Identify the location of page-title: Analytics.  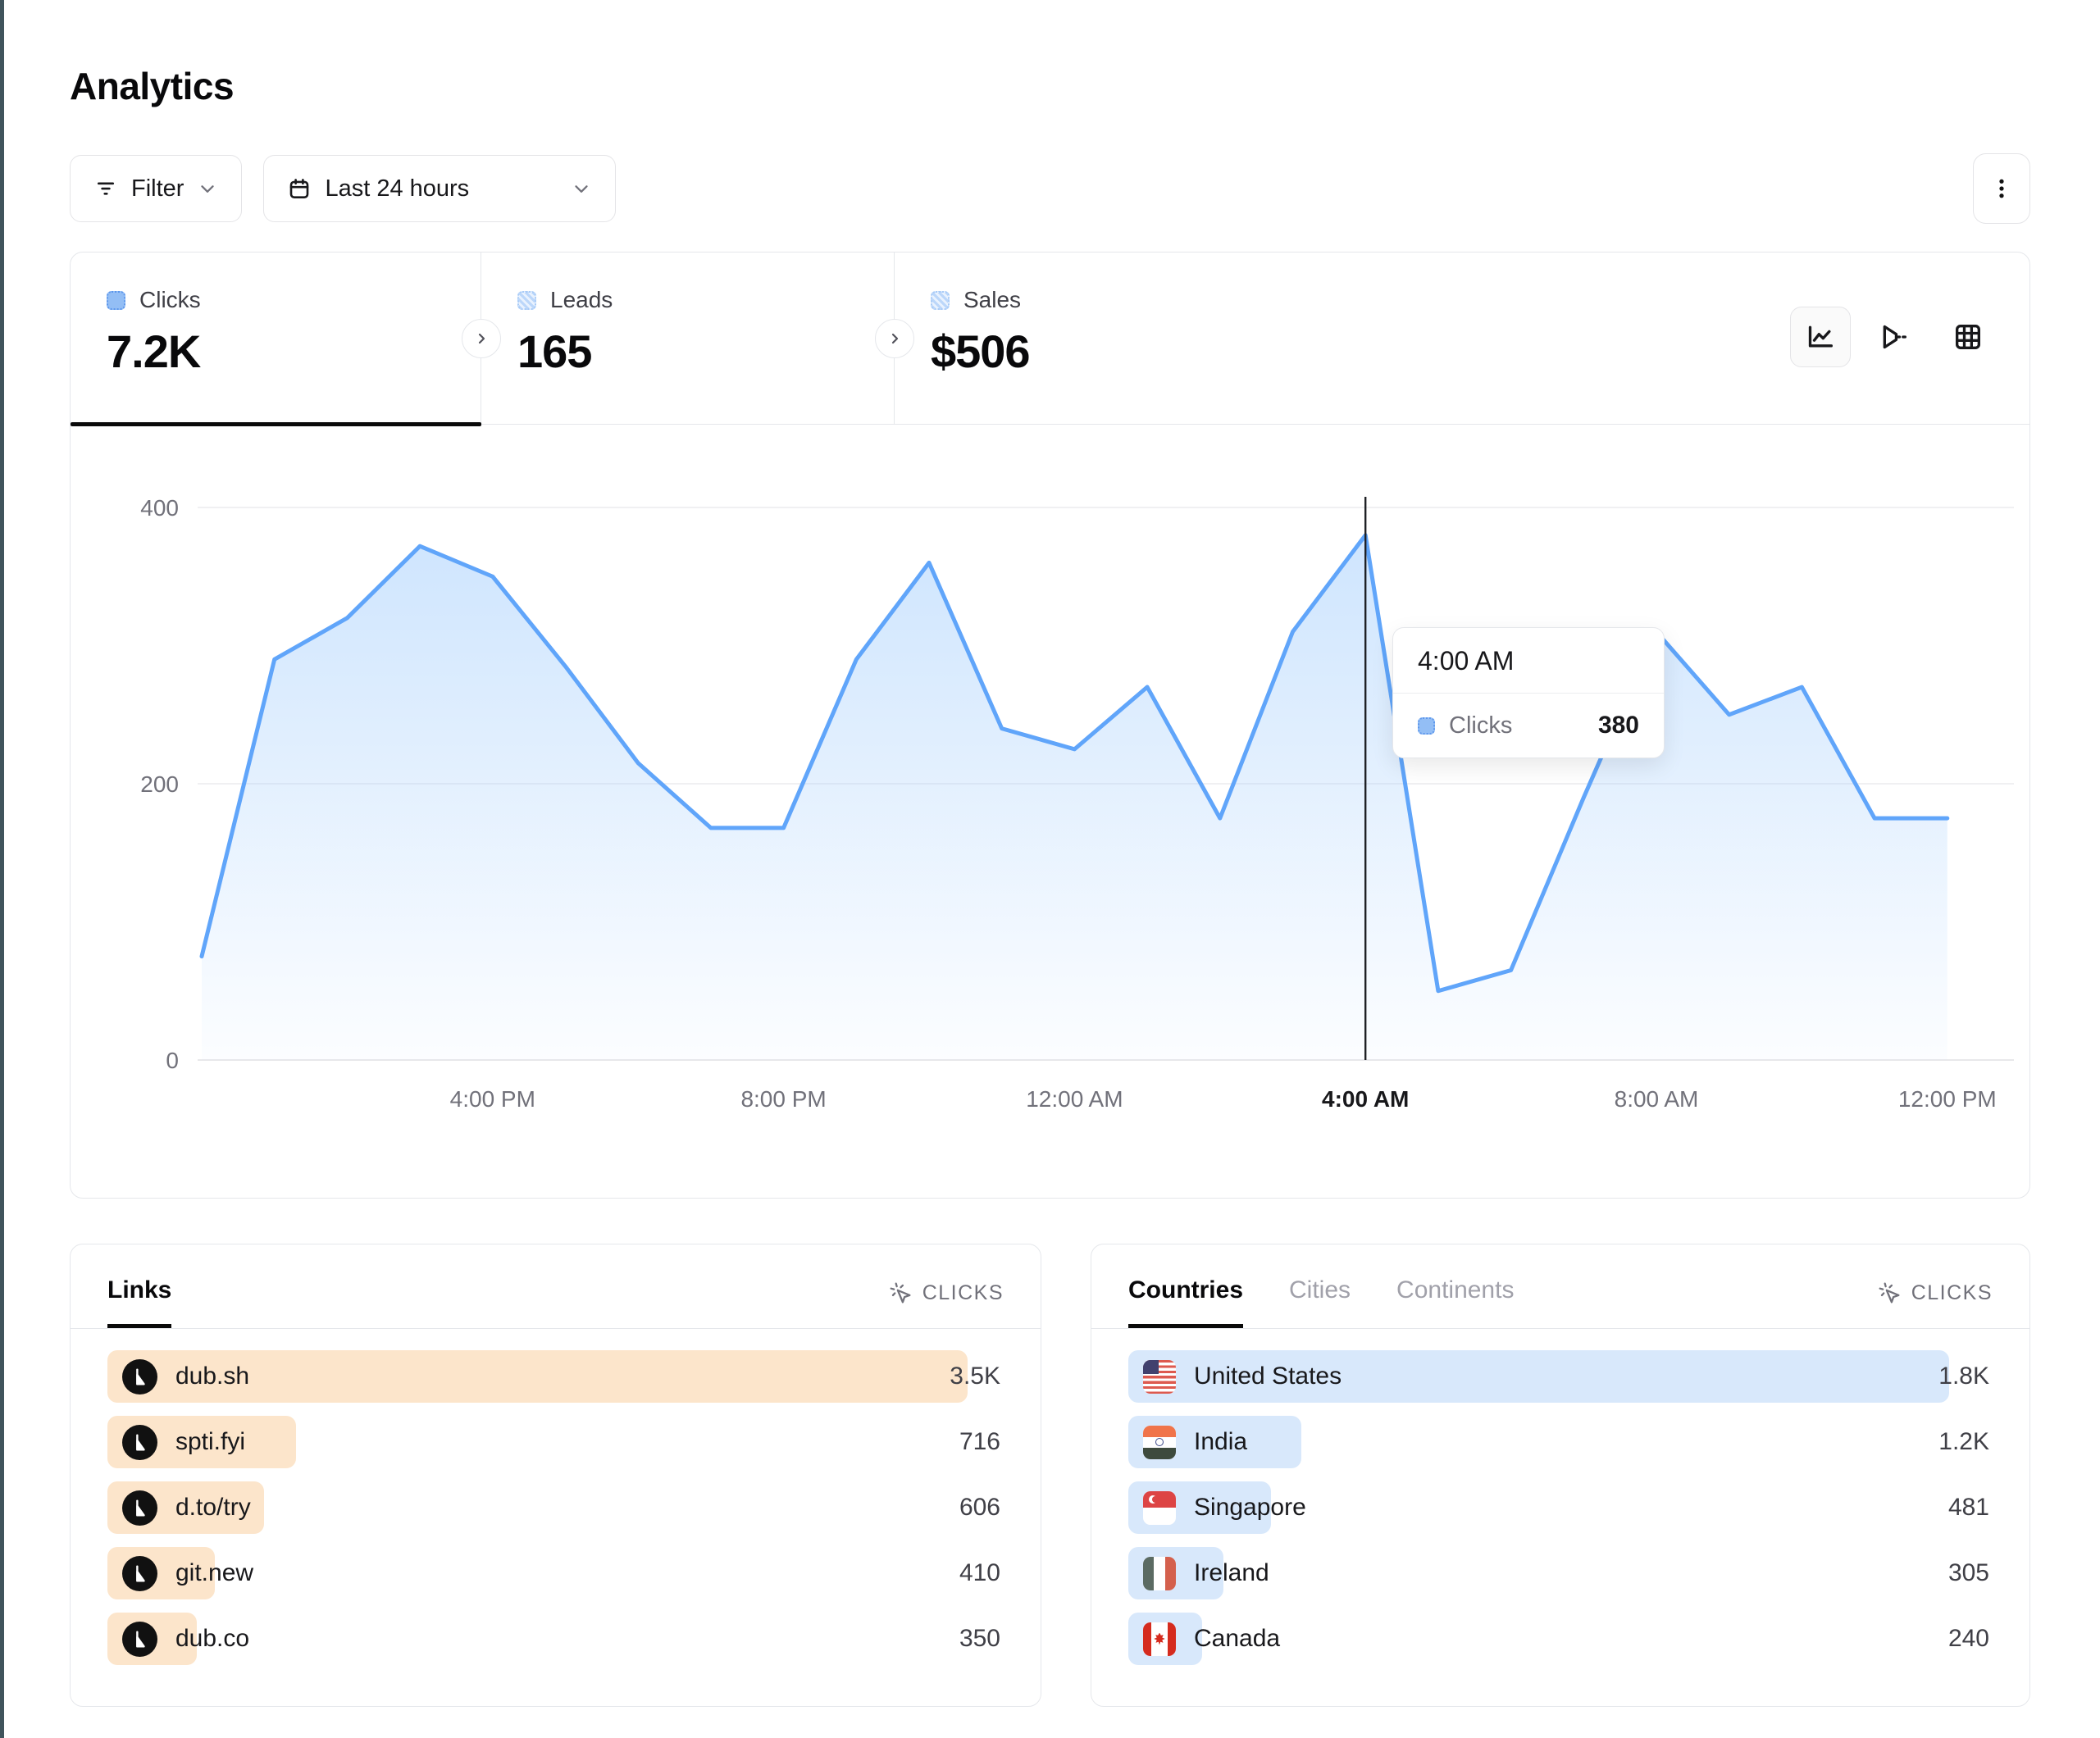
(152, 86).